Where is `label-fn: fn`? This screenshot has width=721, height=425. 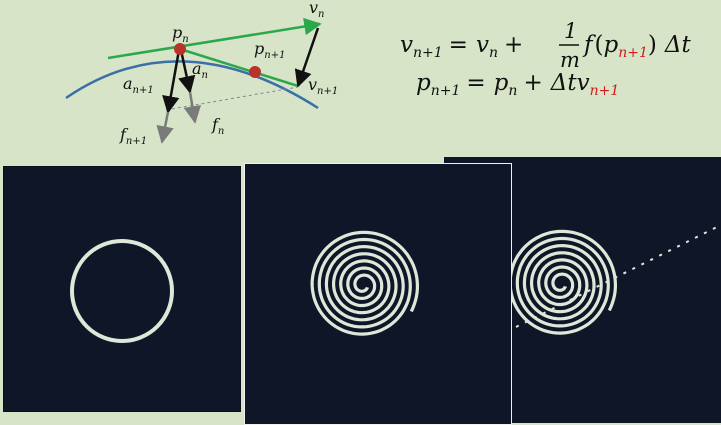 label-fn: fn is located at coordinates (217, 126).